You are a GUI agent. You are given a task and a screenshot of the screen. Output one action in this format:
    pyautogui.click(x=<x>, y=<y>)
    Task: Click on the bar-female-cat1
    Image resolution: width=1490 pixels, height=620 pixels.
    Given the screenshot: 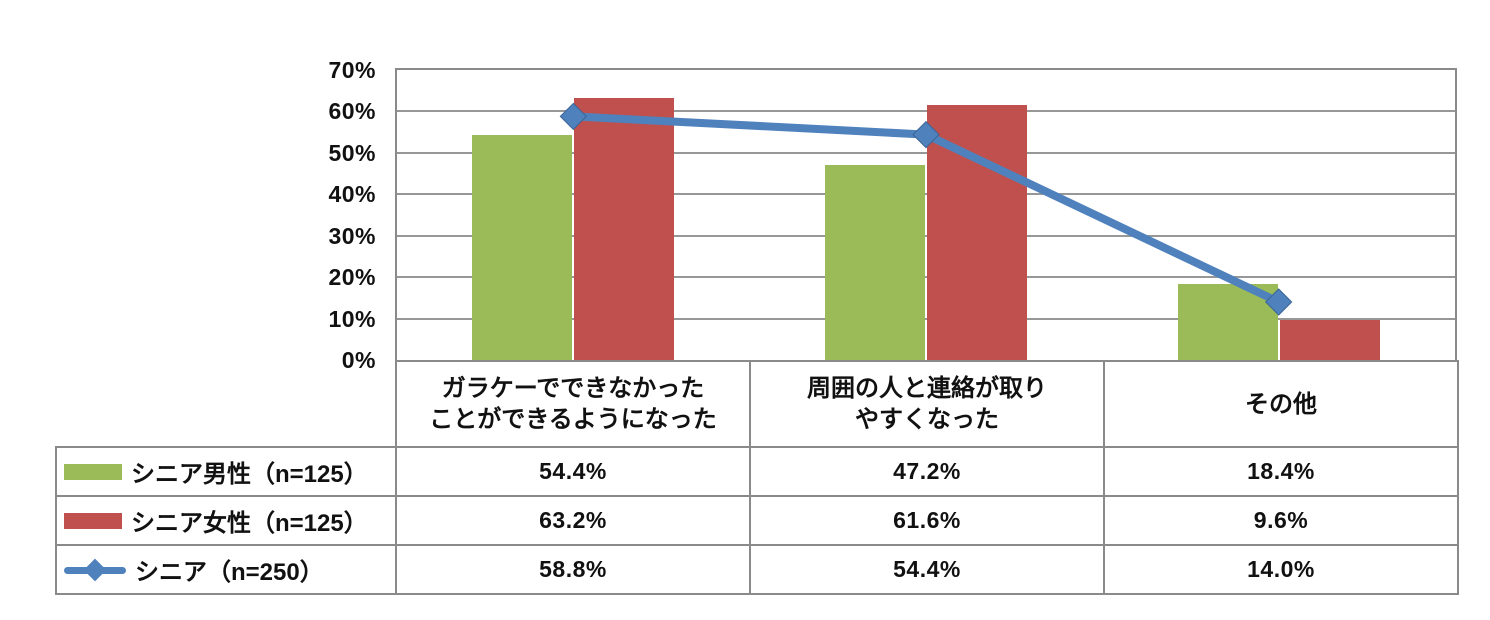 What is the action you would take?
    pyautogui.click(x=624, y=229)
    